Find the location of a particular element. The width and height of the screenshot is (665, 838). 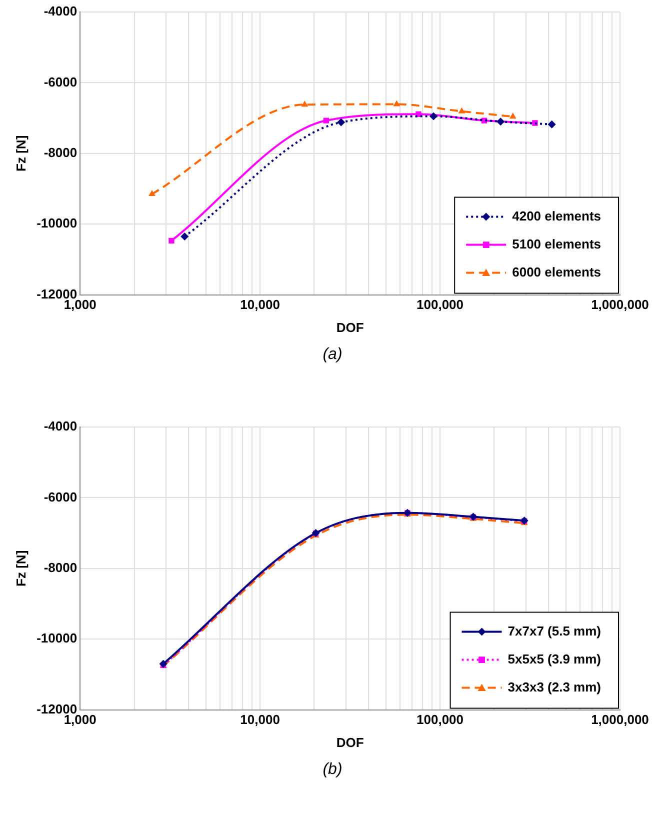

text: (b) is located at coordinates (333, 770).